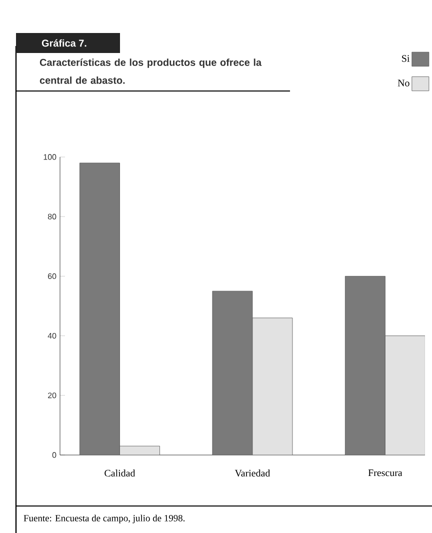  Describe the element at coordinates (406, 58) in the screenshot. I see `legend-label: Si` at that location.